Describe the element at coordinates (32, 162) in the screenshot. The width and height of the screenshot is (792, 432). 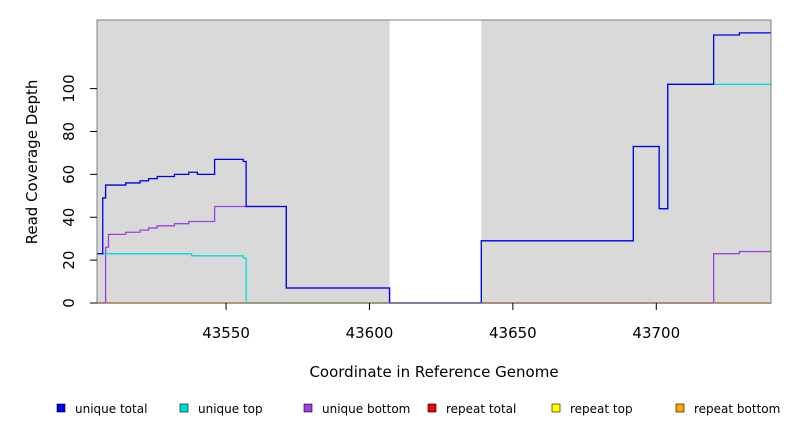
I see `y-axis-title: Read Coverage Depth` at that location.